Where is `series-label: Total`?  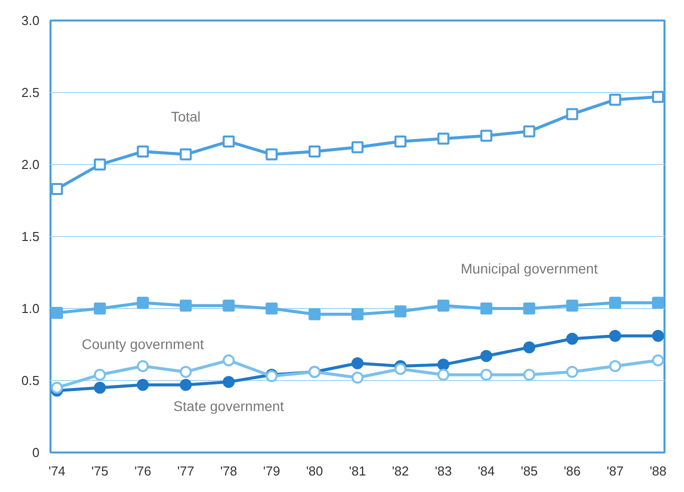
series-label: Total is located at coordinates (185, 116).